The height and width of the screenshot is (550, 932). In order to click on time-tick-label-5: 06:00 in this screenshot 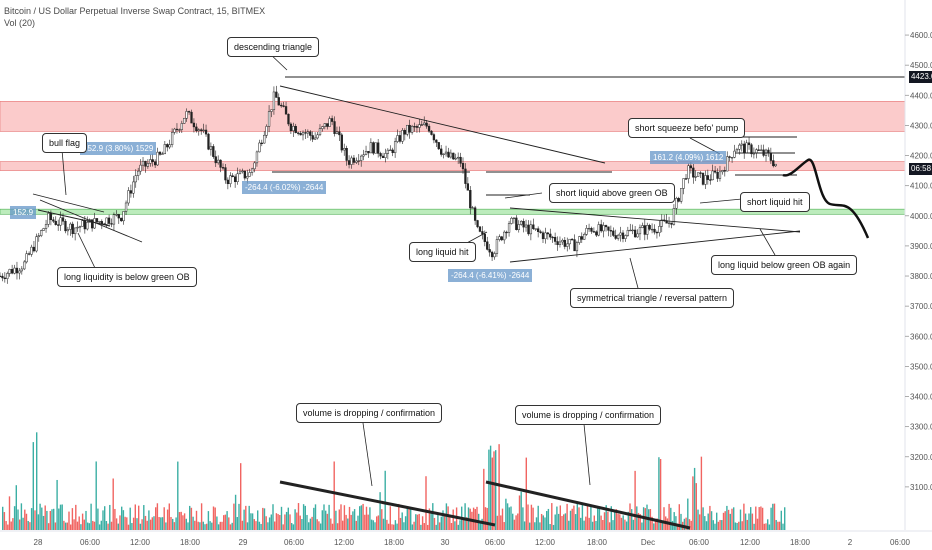, I will do `click(294, 542)`.